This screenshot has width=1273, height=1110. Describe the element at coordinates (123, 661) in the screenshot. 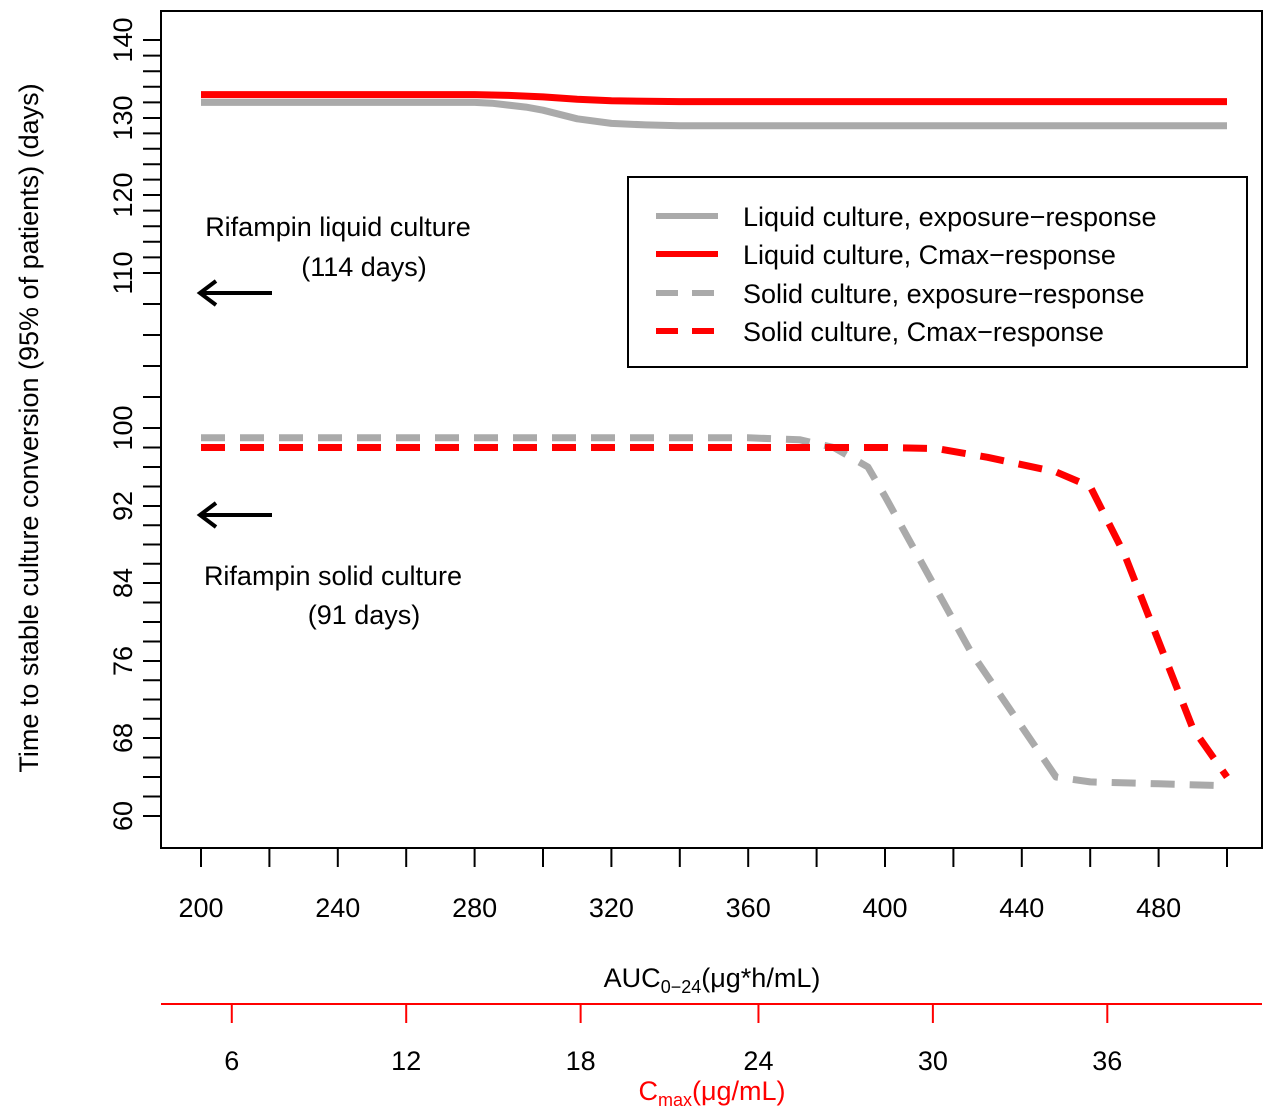

I see `y-tick-label: 76` at that location.